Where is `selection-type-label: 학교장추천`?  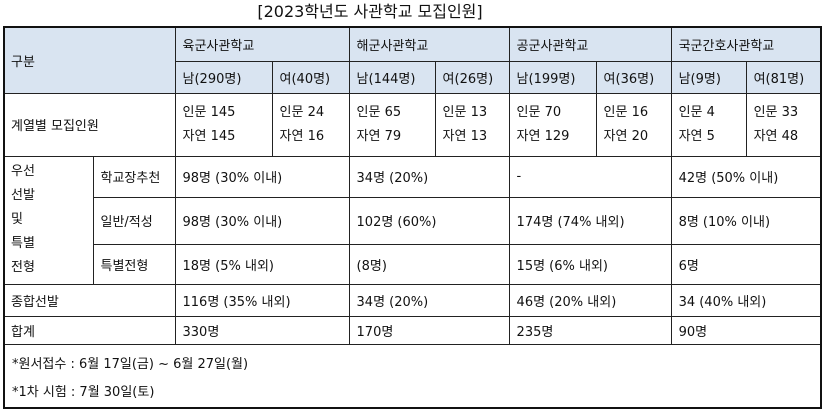
selection-type-label: 학교장추천 is located at coordinates (134, 176).